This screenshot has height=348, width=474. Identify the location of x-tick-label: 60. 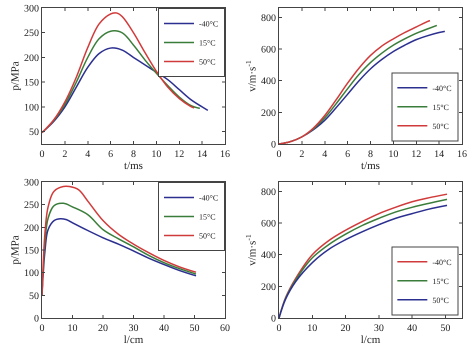
(225, 328).